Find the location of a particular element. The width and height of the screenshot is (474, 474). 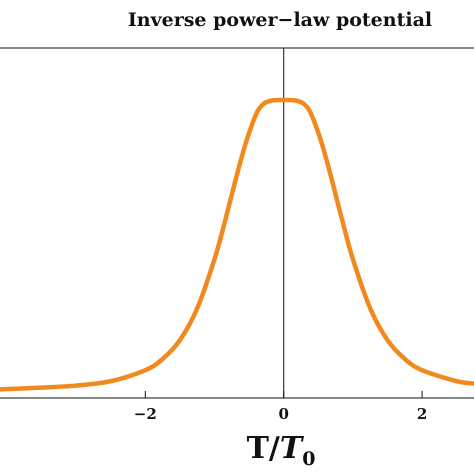

x-tick-label: −2 is located at coordinates (145, 414).